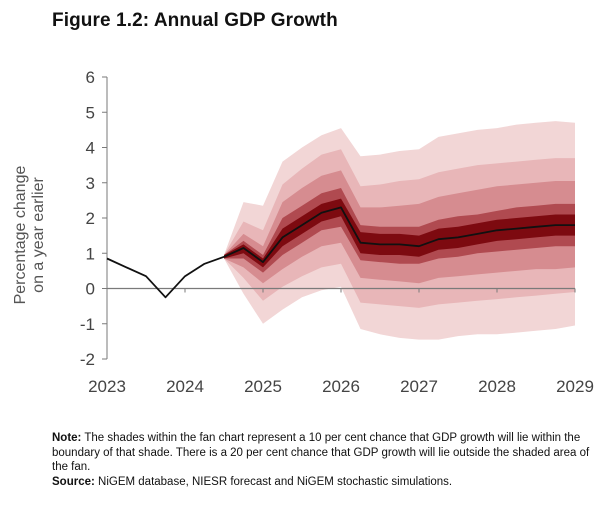  What do you see at coordinates (87, 359) in the screenshot?
I see `y-tick-label-8: -2` at bounding box center [87, 359].